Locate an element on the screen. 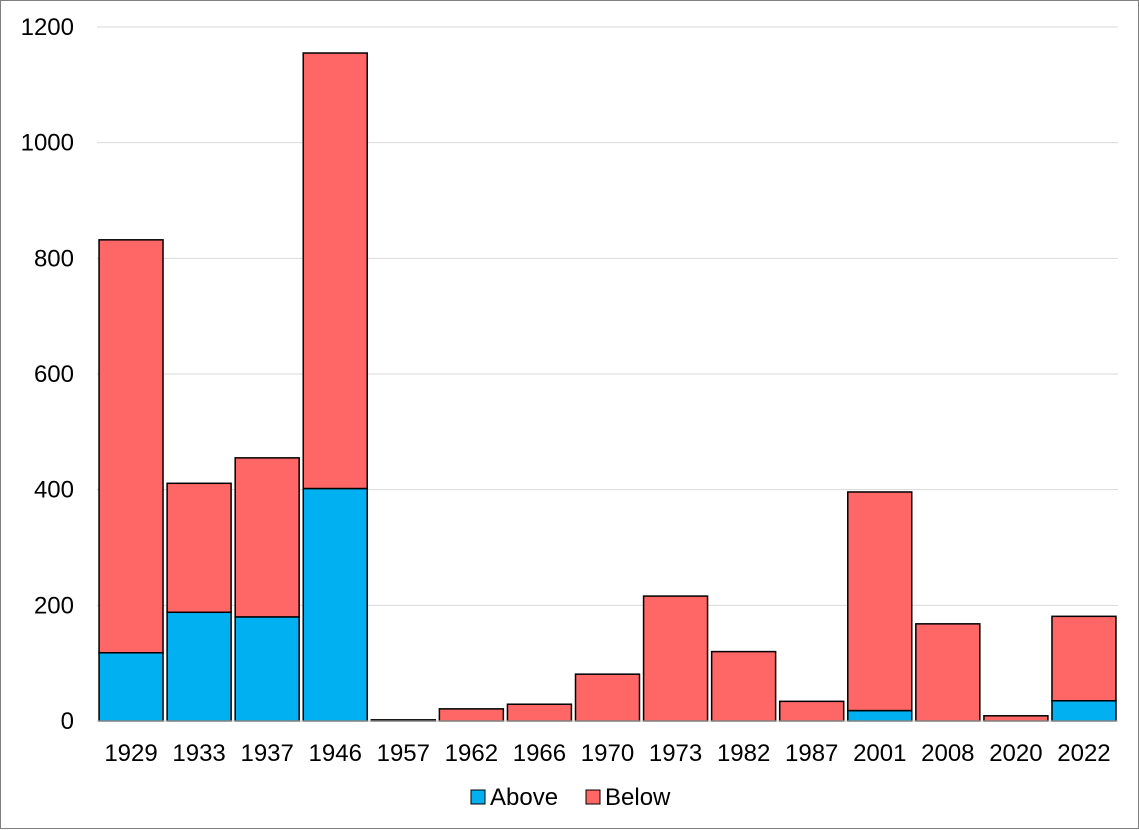 The image size is (1139, 830). x-tick-label: 2008 is located at coordinates (947, 753).